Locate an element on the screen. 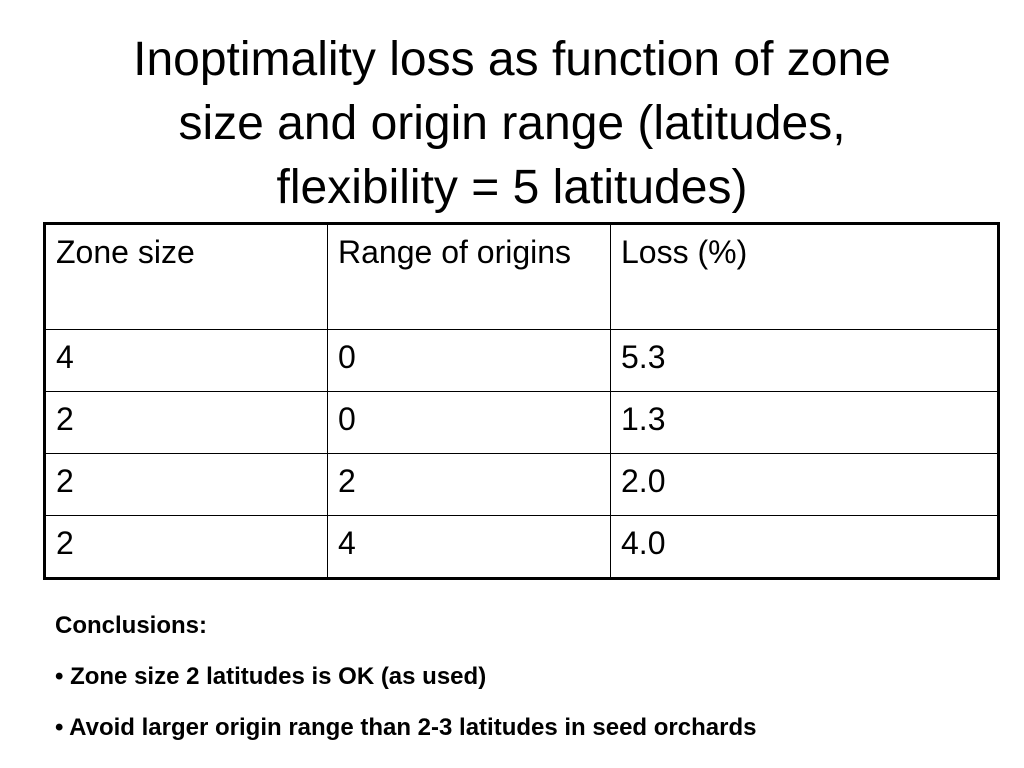 Image resolution: width=1024 pixels, height=768 pixels. title-line-3: flexibility = 5 latitudes) is located at coordinates (512, 187).